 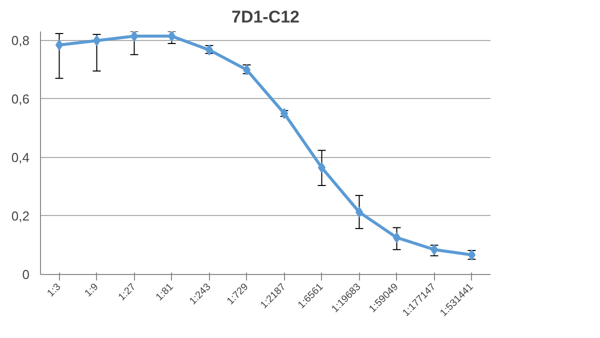 What do you see at coordinates (265, 17) in the screenshot?
I see `chart-title: 7D1-C12` at bounding box center [265, 17].